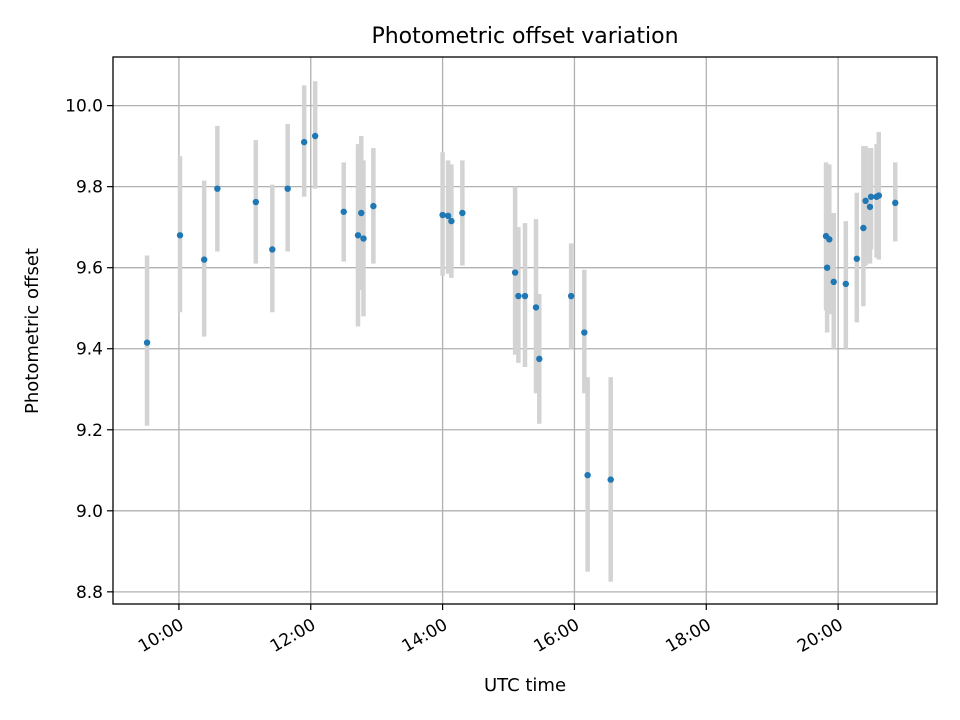 The width and height of the screenshot is (960, 720). I want to click on y-tick-label: 9.0, so click(89, 512).